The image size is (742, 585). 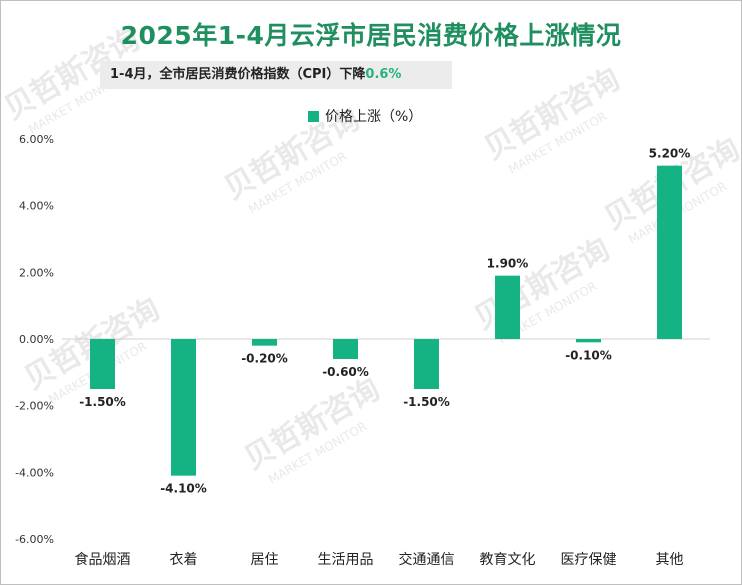 I want to click on x-tick-label: 食品烟酒, so click(x=103, y=559).